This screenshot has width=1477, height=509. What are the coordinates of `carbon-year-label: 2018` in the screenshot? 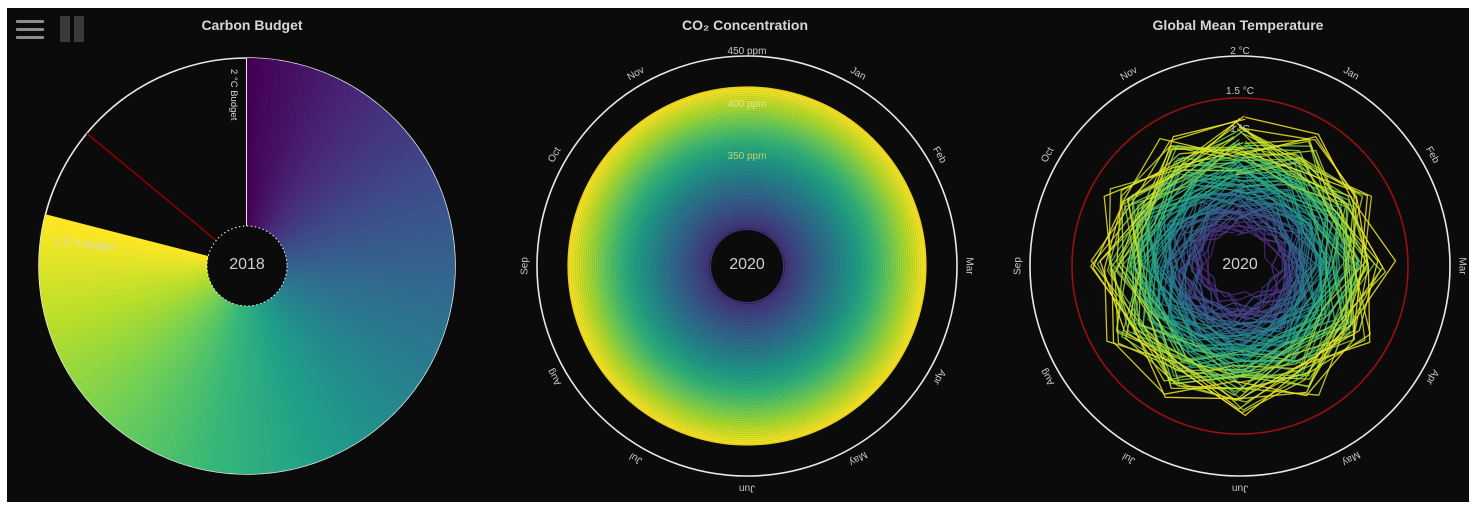 It's located at (247, 264).